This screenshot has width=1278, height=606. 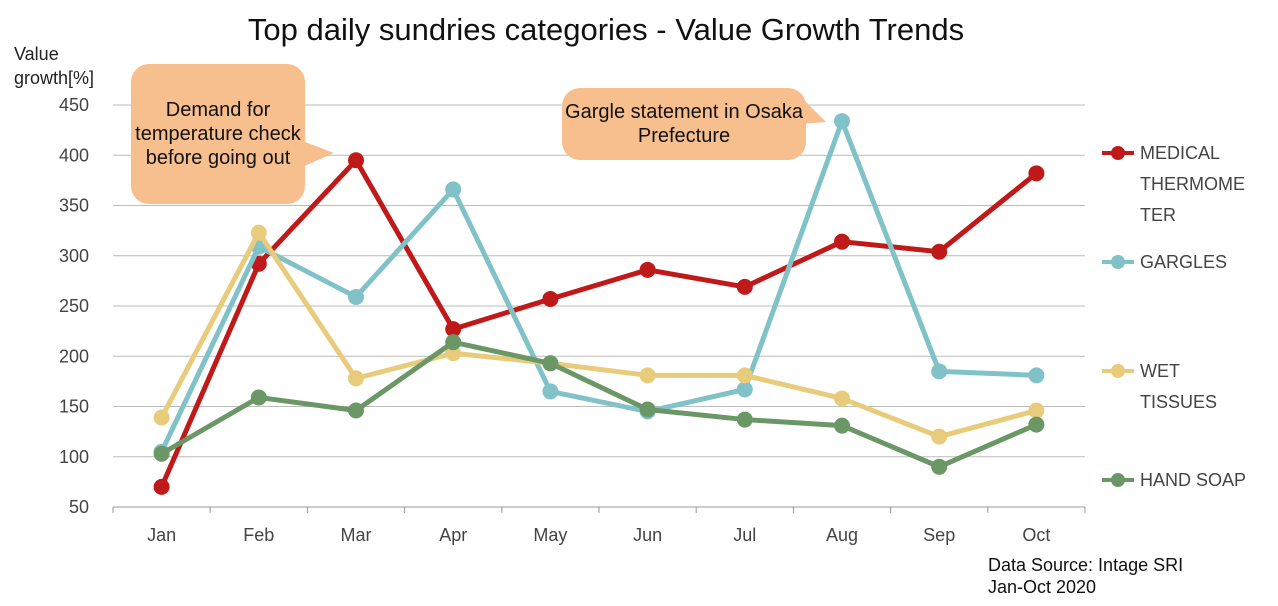 I want to click on series-line-hand-soap, so click(x=599, y=404).